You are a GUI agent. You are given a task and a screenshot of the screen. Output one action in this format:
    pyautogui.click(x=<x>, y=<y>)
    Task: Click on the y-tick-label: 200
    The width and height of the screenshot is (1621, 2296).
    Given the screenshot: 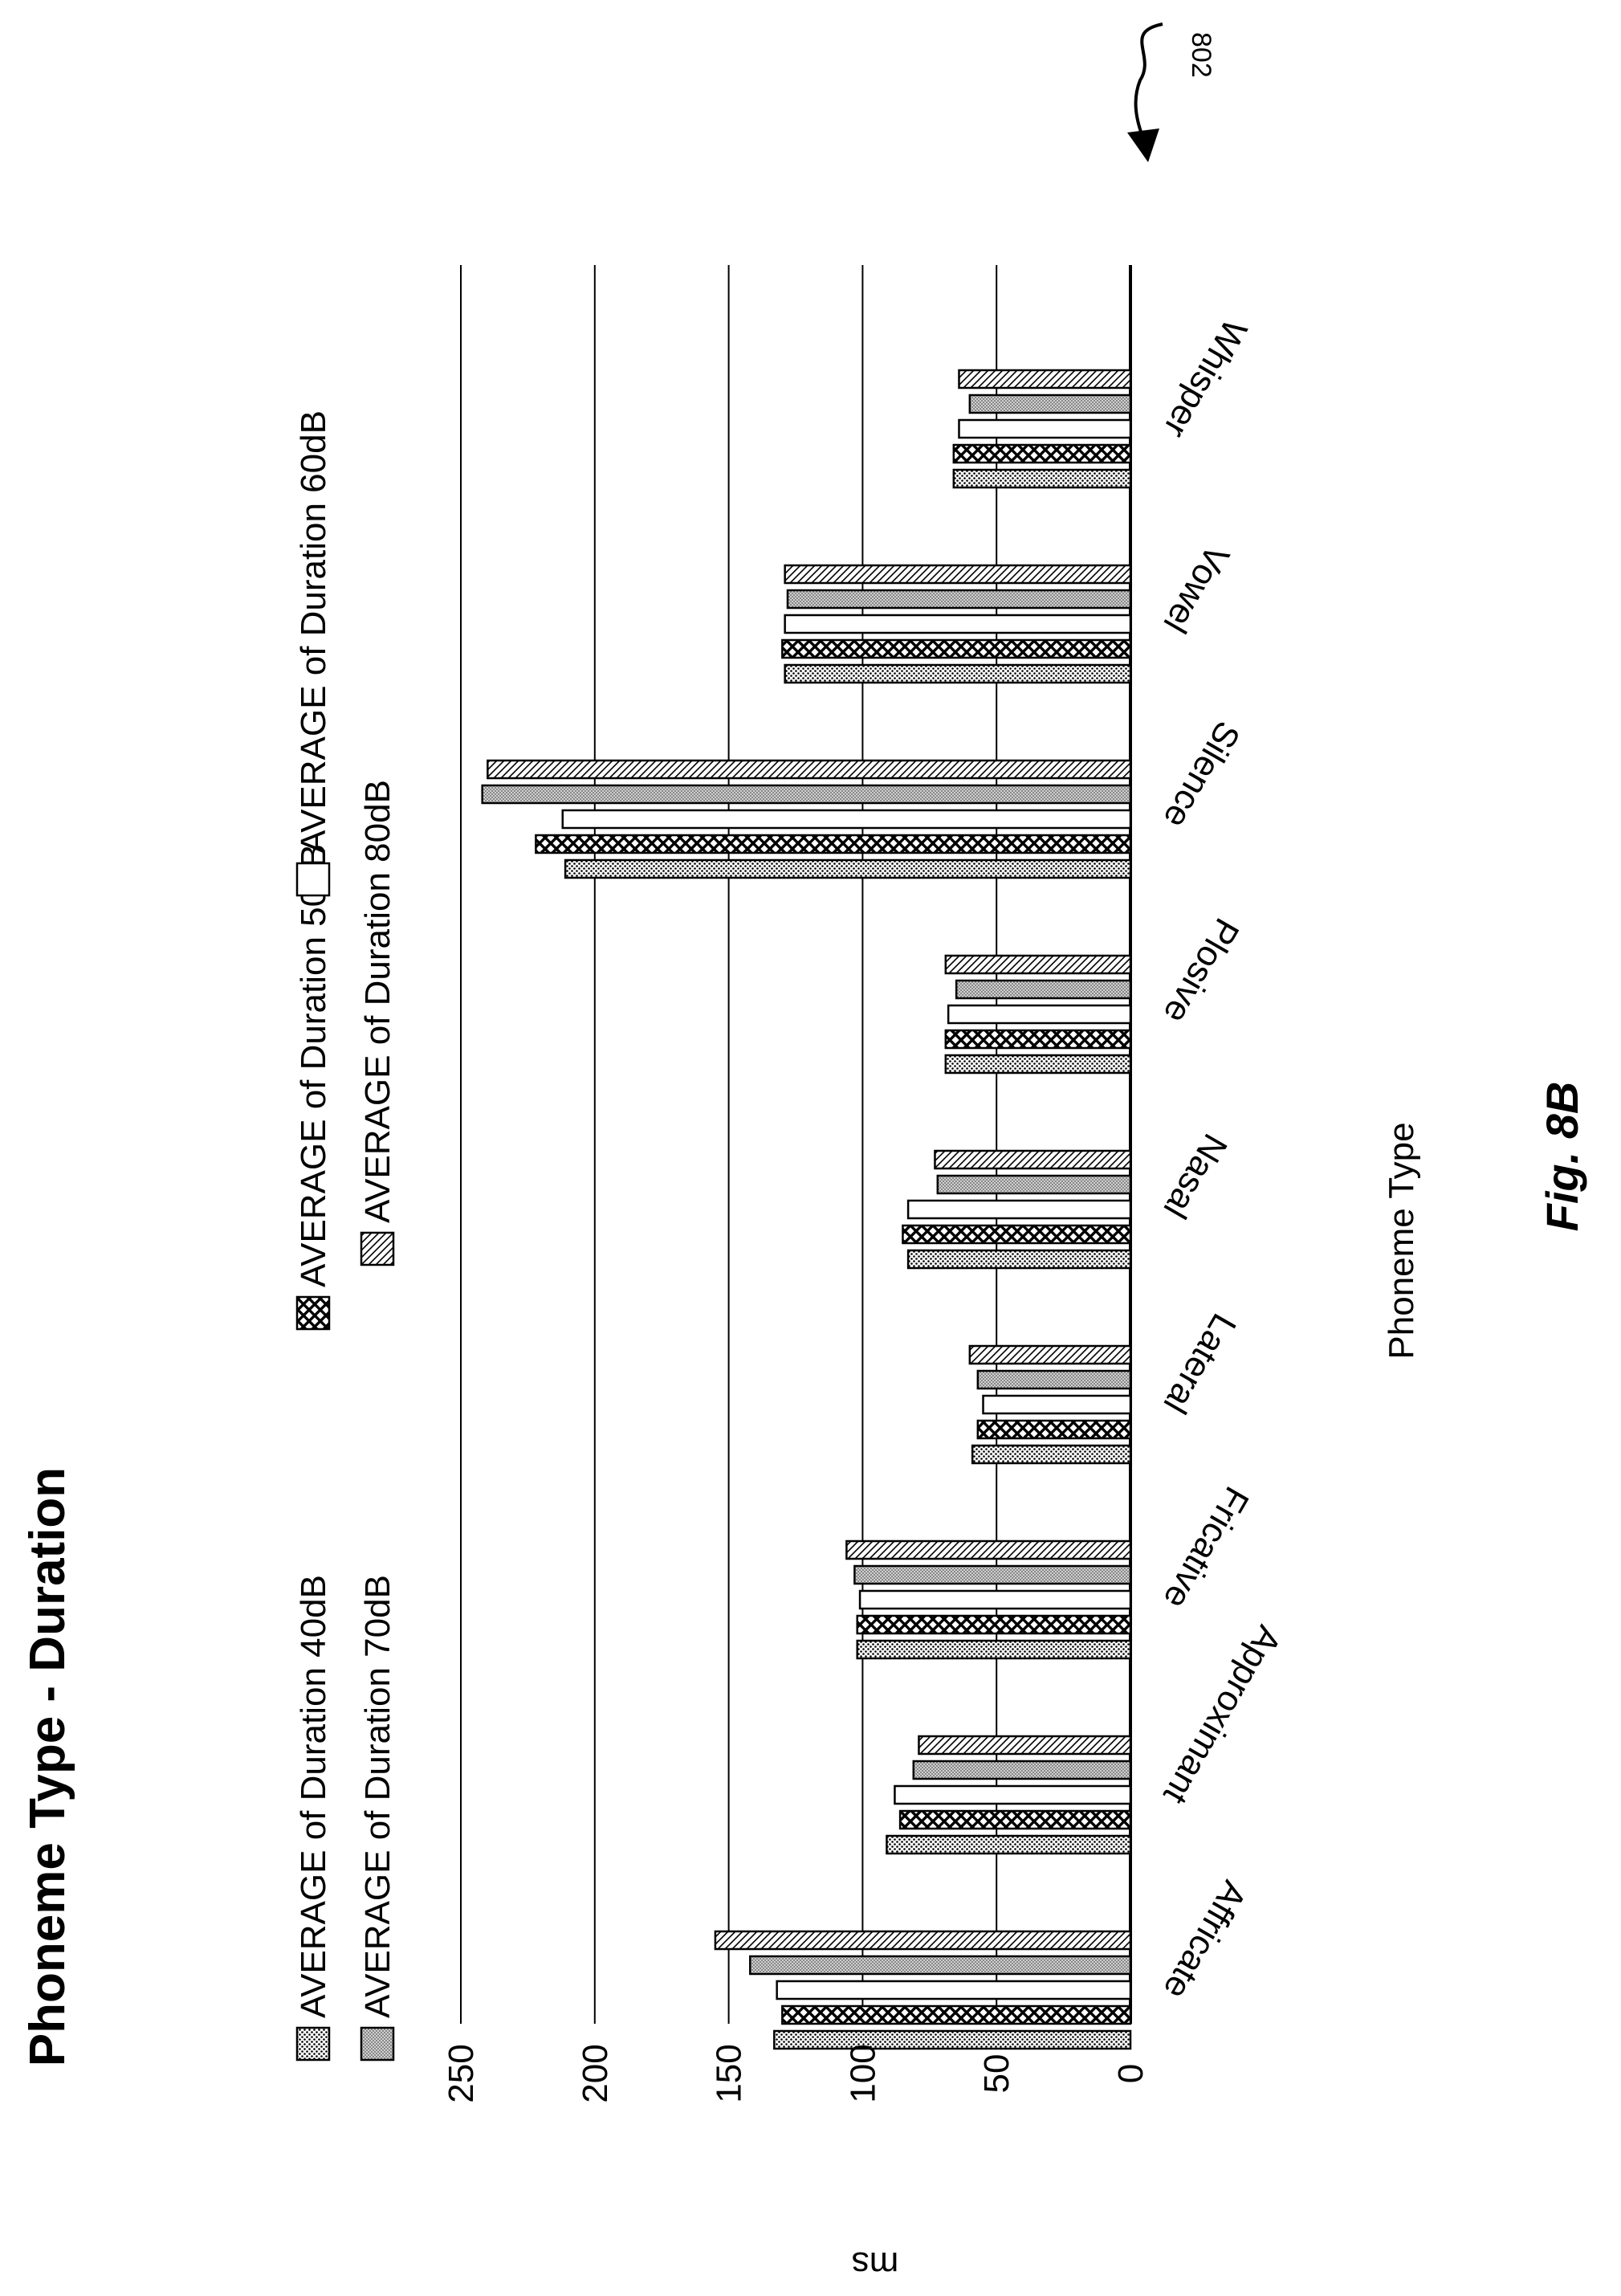 What is the action you would take?
    pyautogui.click(x=595, y=2073)
    